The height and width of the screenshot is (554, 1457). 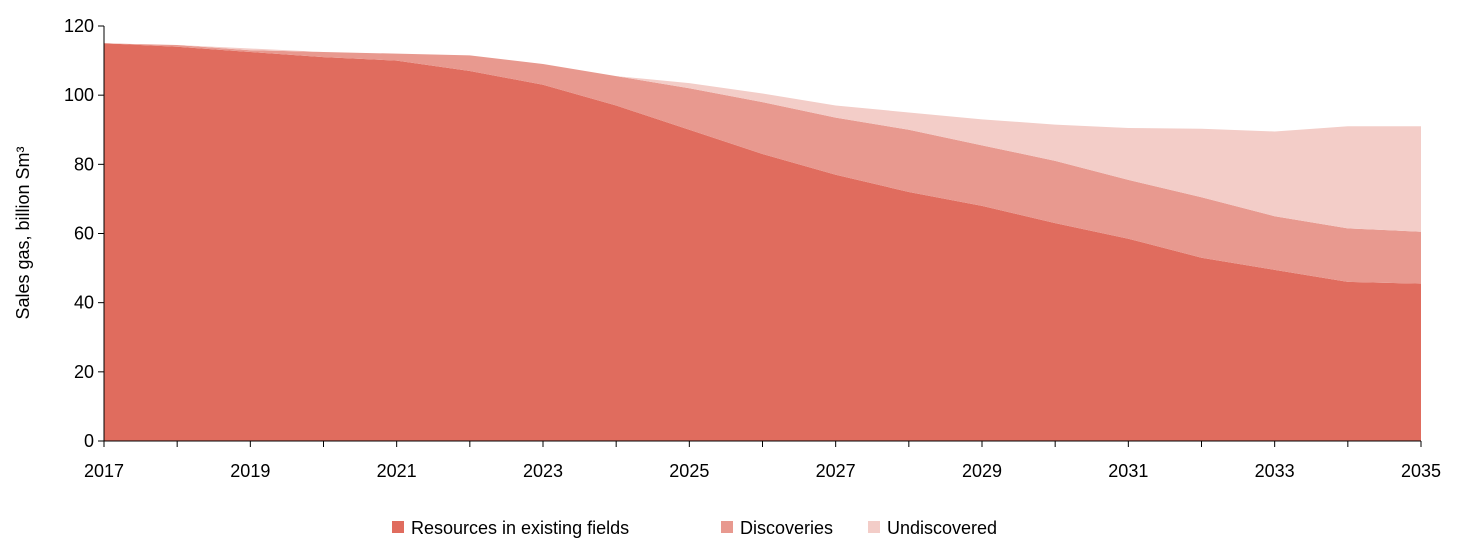 I want to click on x-tick-label: 2023, so click(x=543, y=471).